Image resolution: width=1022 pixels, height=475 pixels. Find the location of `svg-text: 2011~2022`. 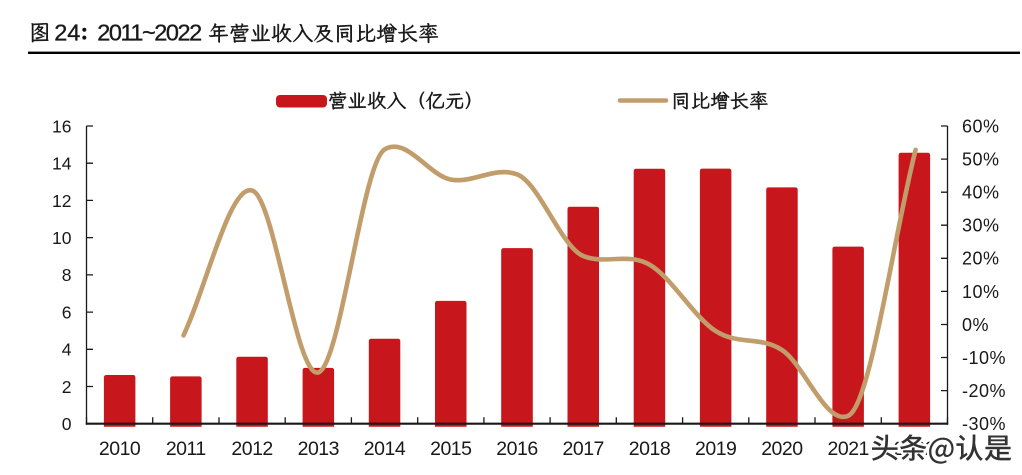

svg-text: 2011~2022 is located at coordinates (149, 33).